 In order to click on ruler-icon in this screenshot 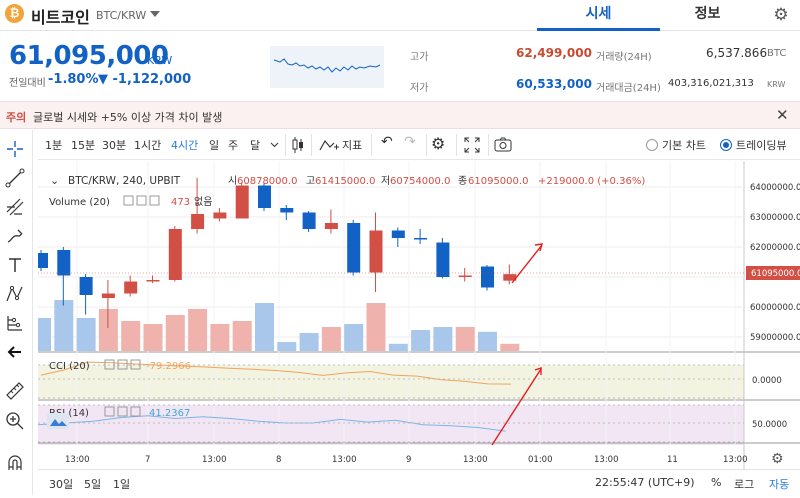, I will do `click(15, 391)`.